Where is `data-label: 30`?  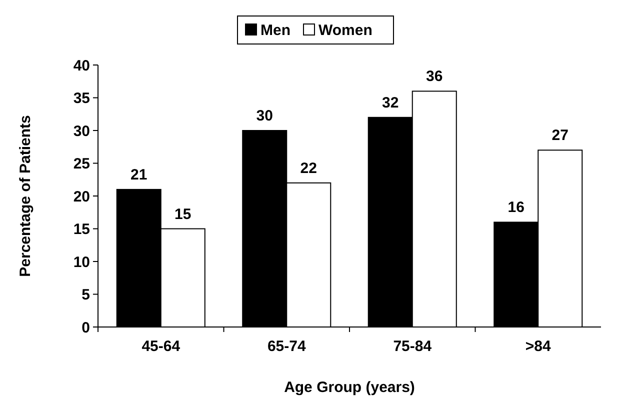 data-label: 30 is located at coordinates (264, 116).